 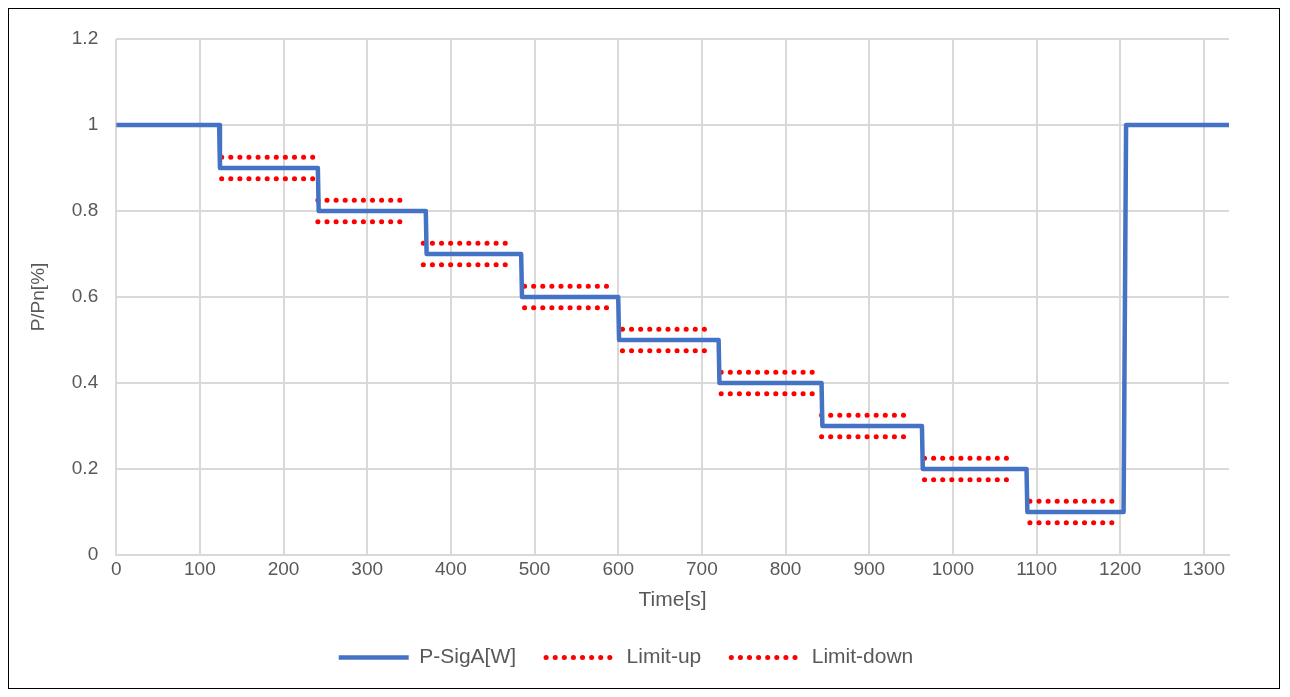 What do you see at coordinates (85, 38) in the screenshot?
I see `y-tick-label: 1.2` at bounding box center [85, 38].